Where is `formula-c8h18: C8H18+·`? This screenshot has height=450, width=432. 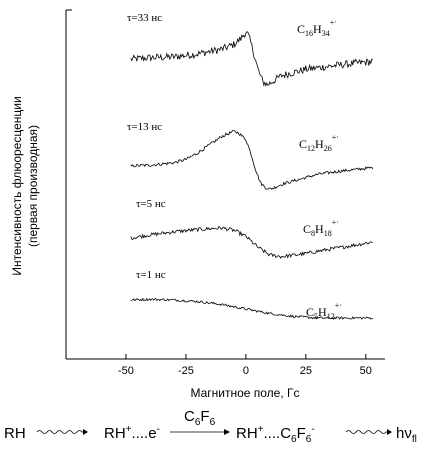
formula-c8h18: C8H18+· is located at coordinates (321, 228).